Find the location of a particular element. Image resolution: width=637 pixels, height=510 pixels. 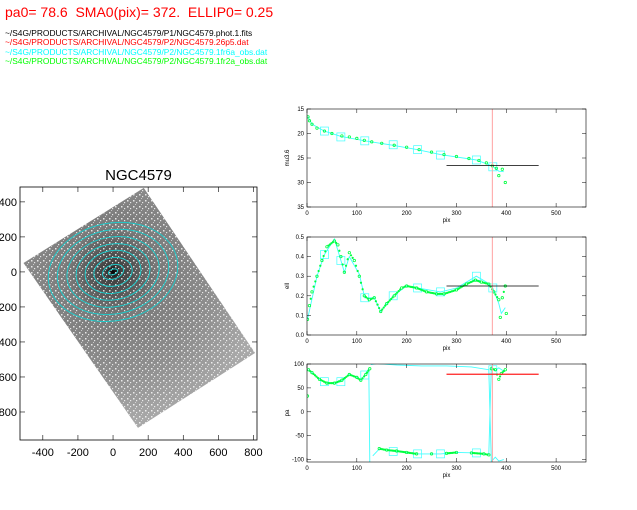

y-tick-label: -100 is located at coordinates (298, 461).